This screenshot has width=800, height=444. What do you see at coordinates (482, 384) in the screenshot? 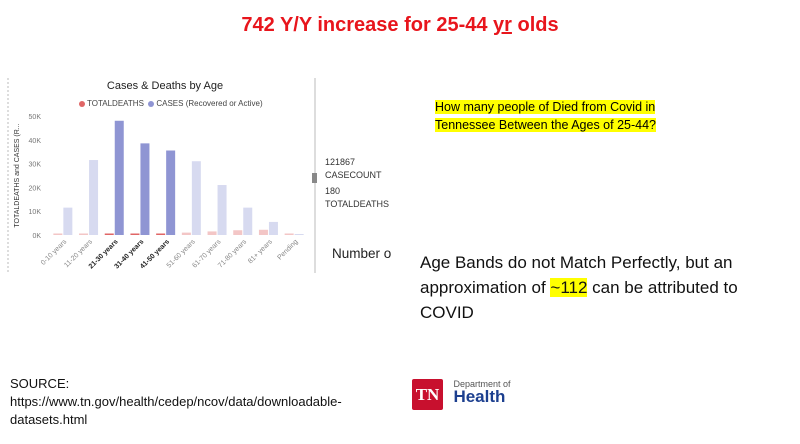
I see `logo-department-text: Department of` at bounding box center [482, 384].